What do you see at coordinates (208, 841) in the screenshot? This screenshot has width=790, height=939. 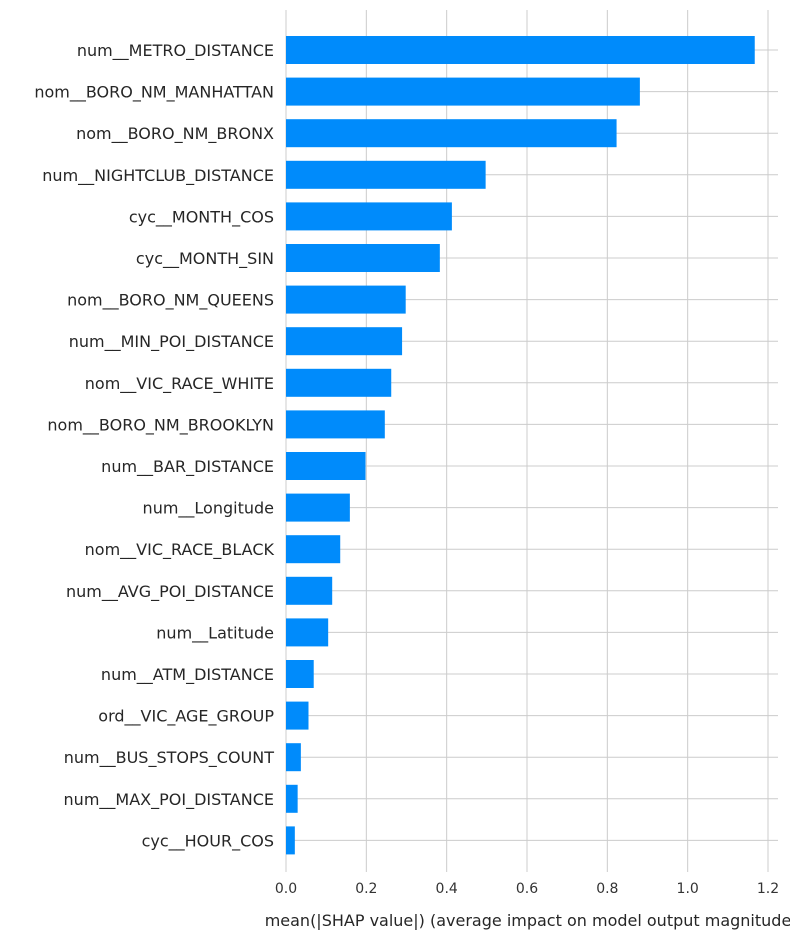 I see `feature-label: cyc__HOUR_COS` at bounding box center [208, 841].